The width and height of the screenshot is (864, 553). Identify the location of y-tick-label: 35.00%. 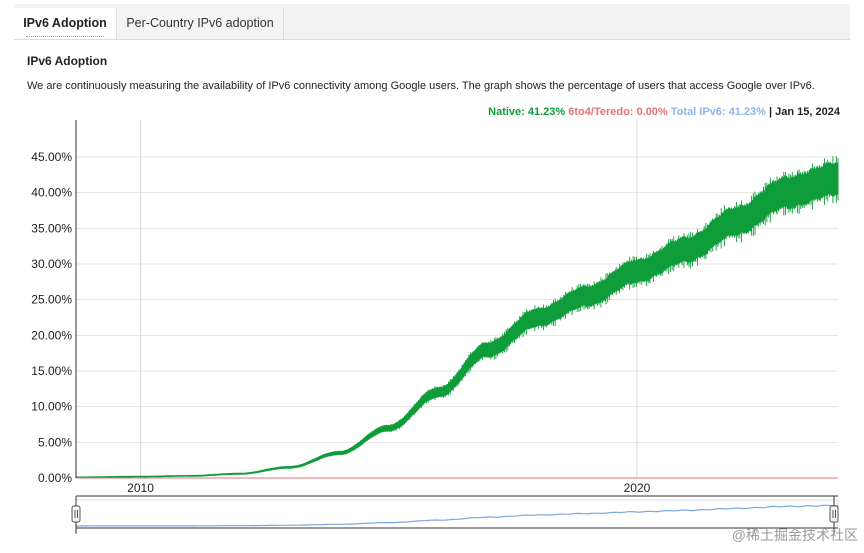
(51, 228).